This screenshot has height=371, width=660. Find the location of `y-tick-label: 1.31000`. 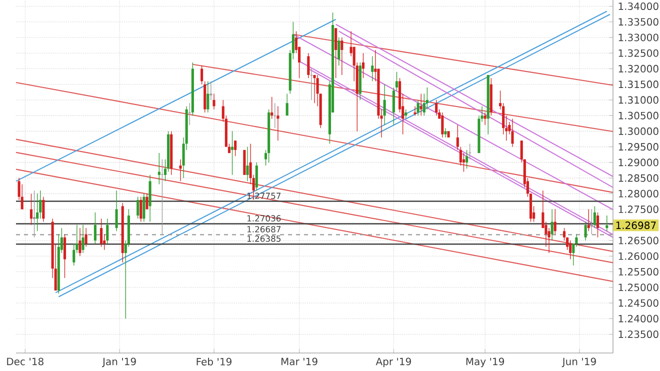

y-tick-label: 1.31000 is located at coordinates (638, 100).